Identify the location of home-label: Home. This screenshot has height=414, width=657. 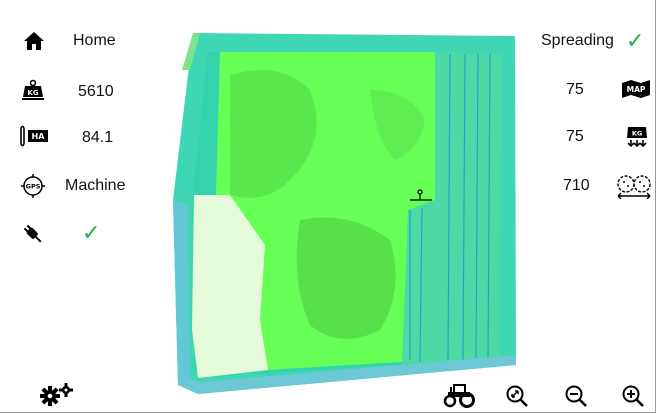
(94, 40).